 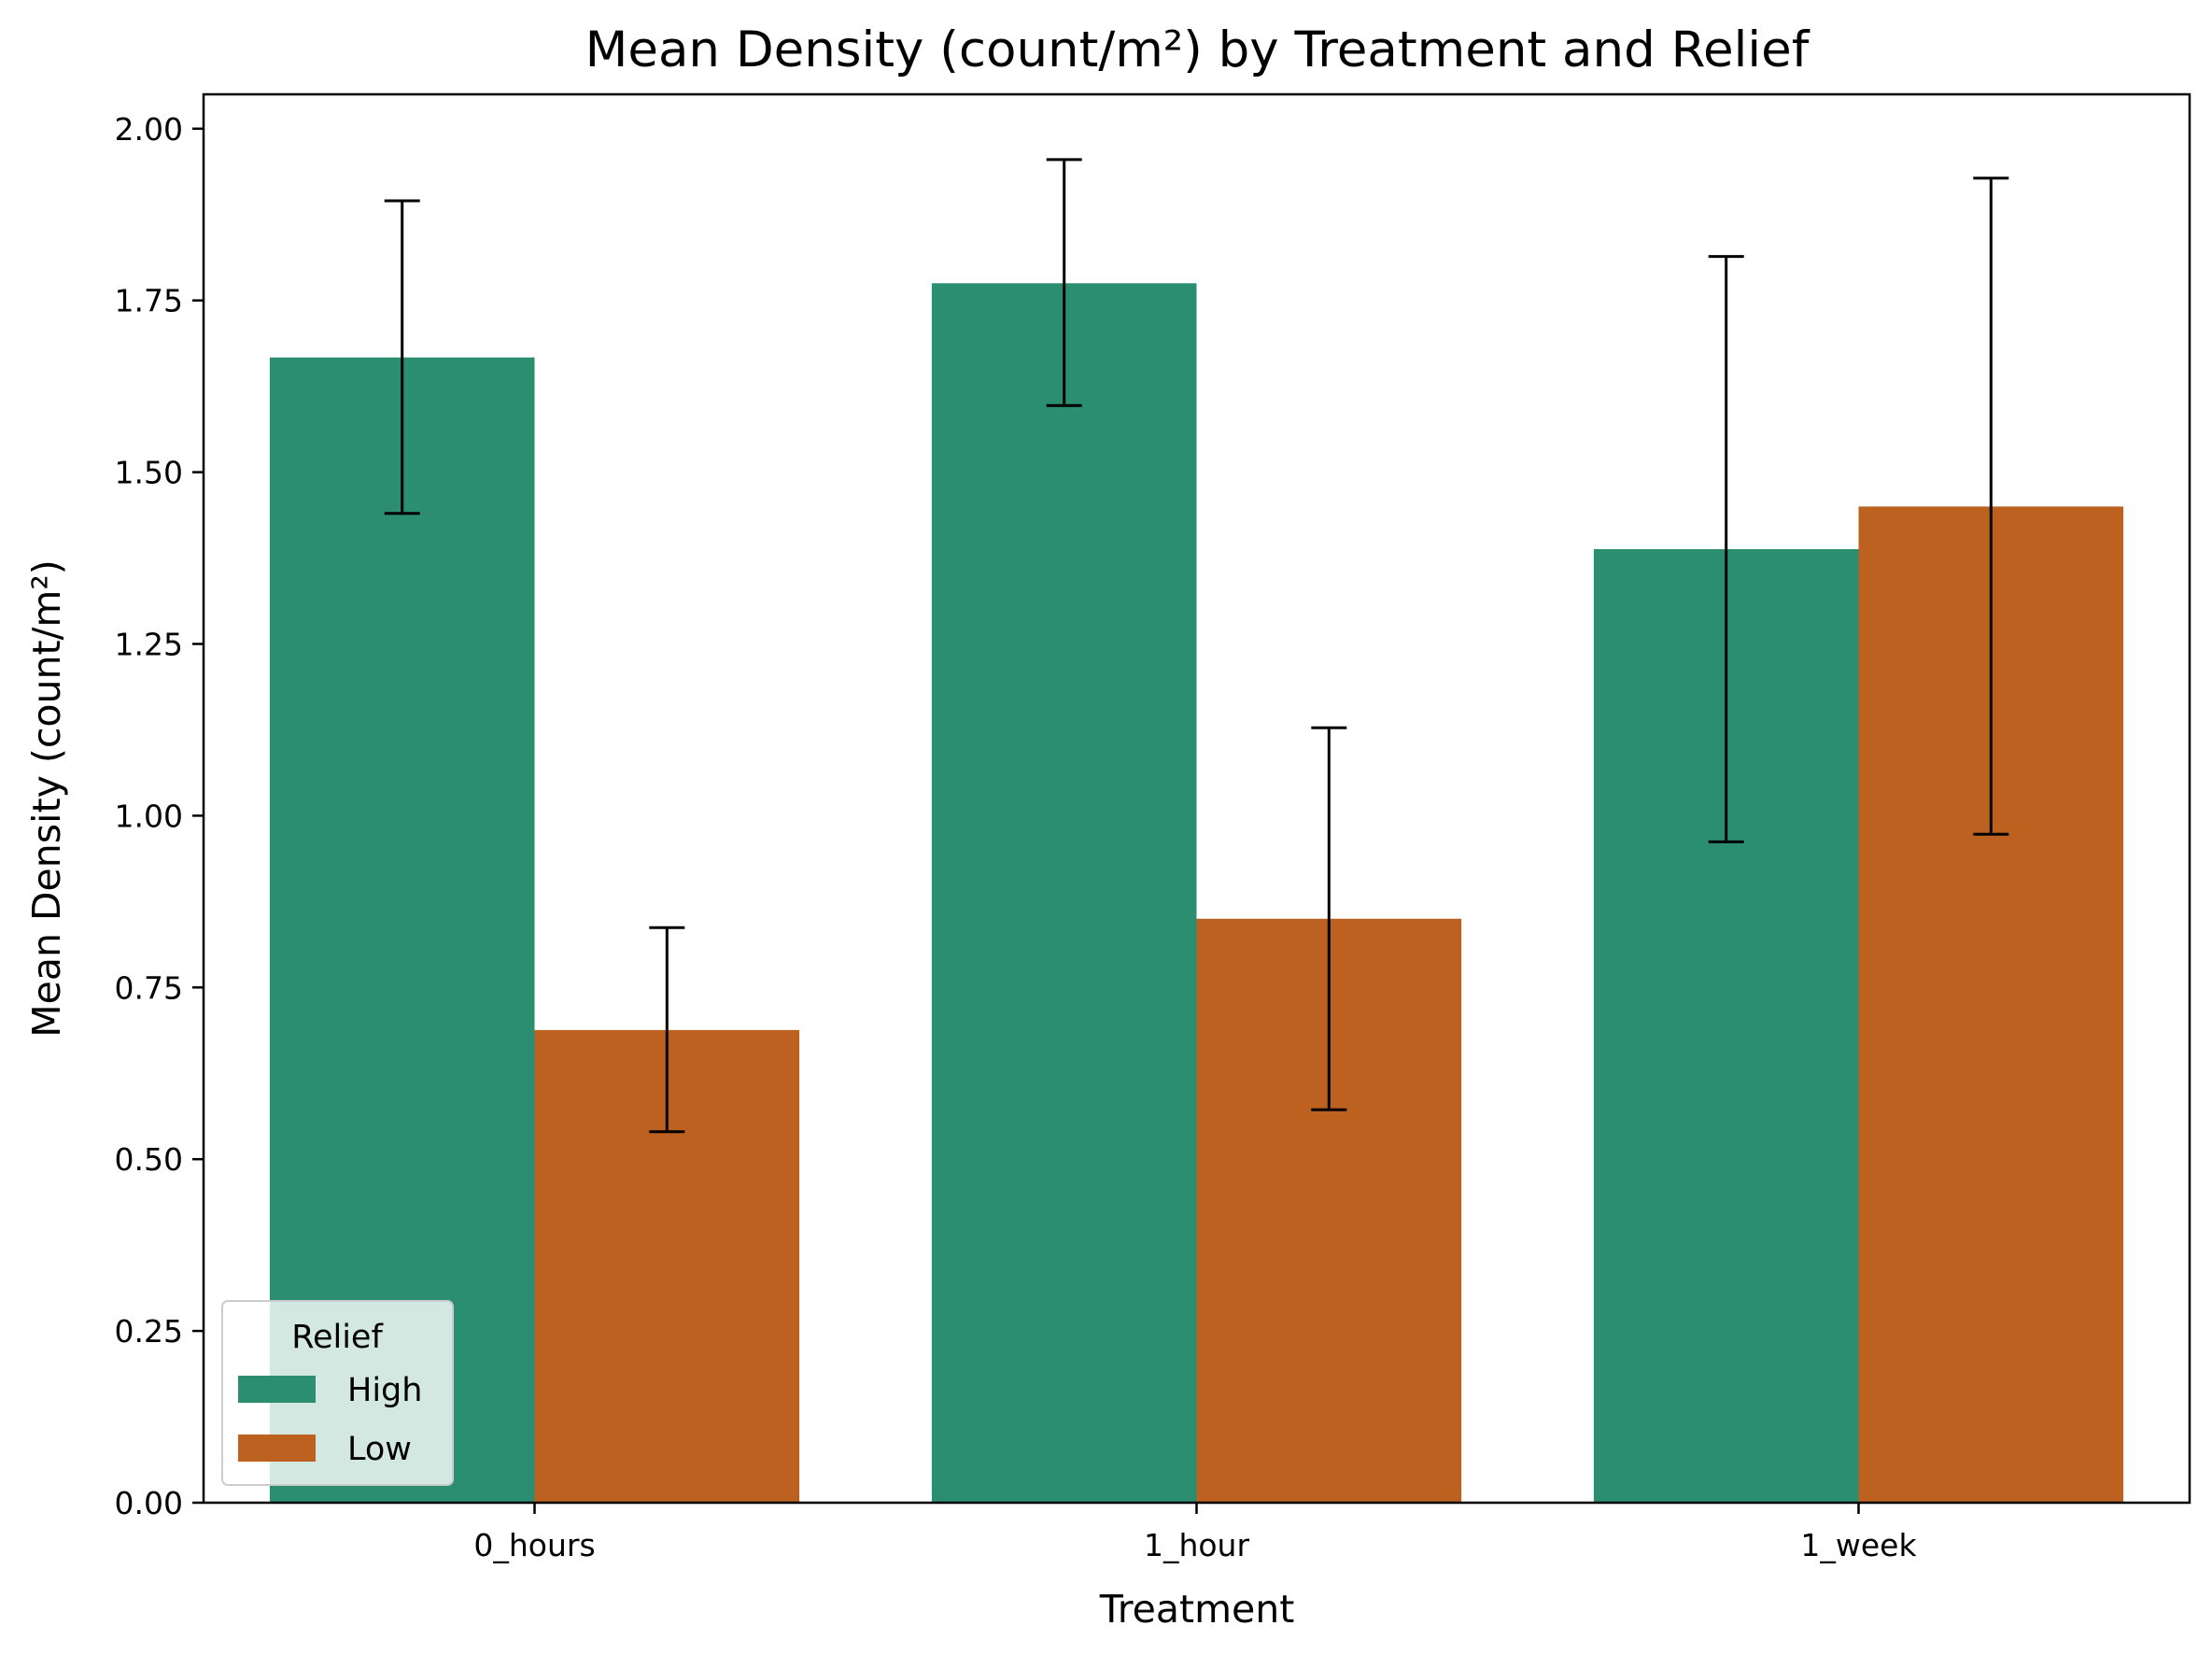 What do you see at coordinates (534, 1545) in the screenshot?
I see `x-tick-label-0_hours: 0_hours` at bounding box center [534, 1545].